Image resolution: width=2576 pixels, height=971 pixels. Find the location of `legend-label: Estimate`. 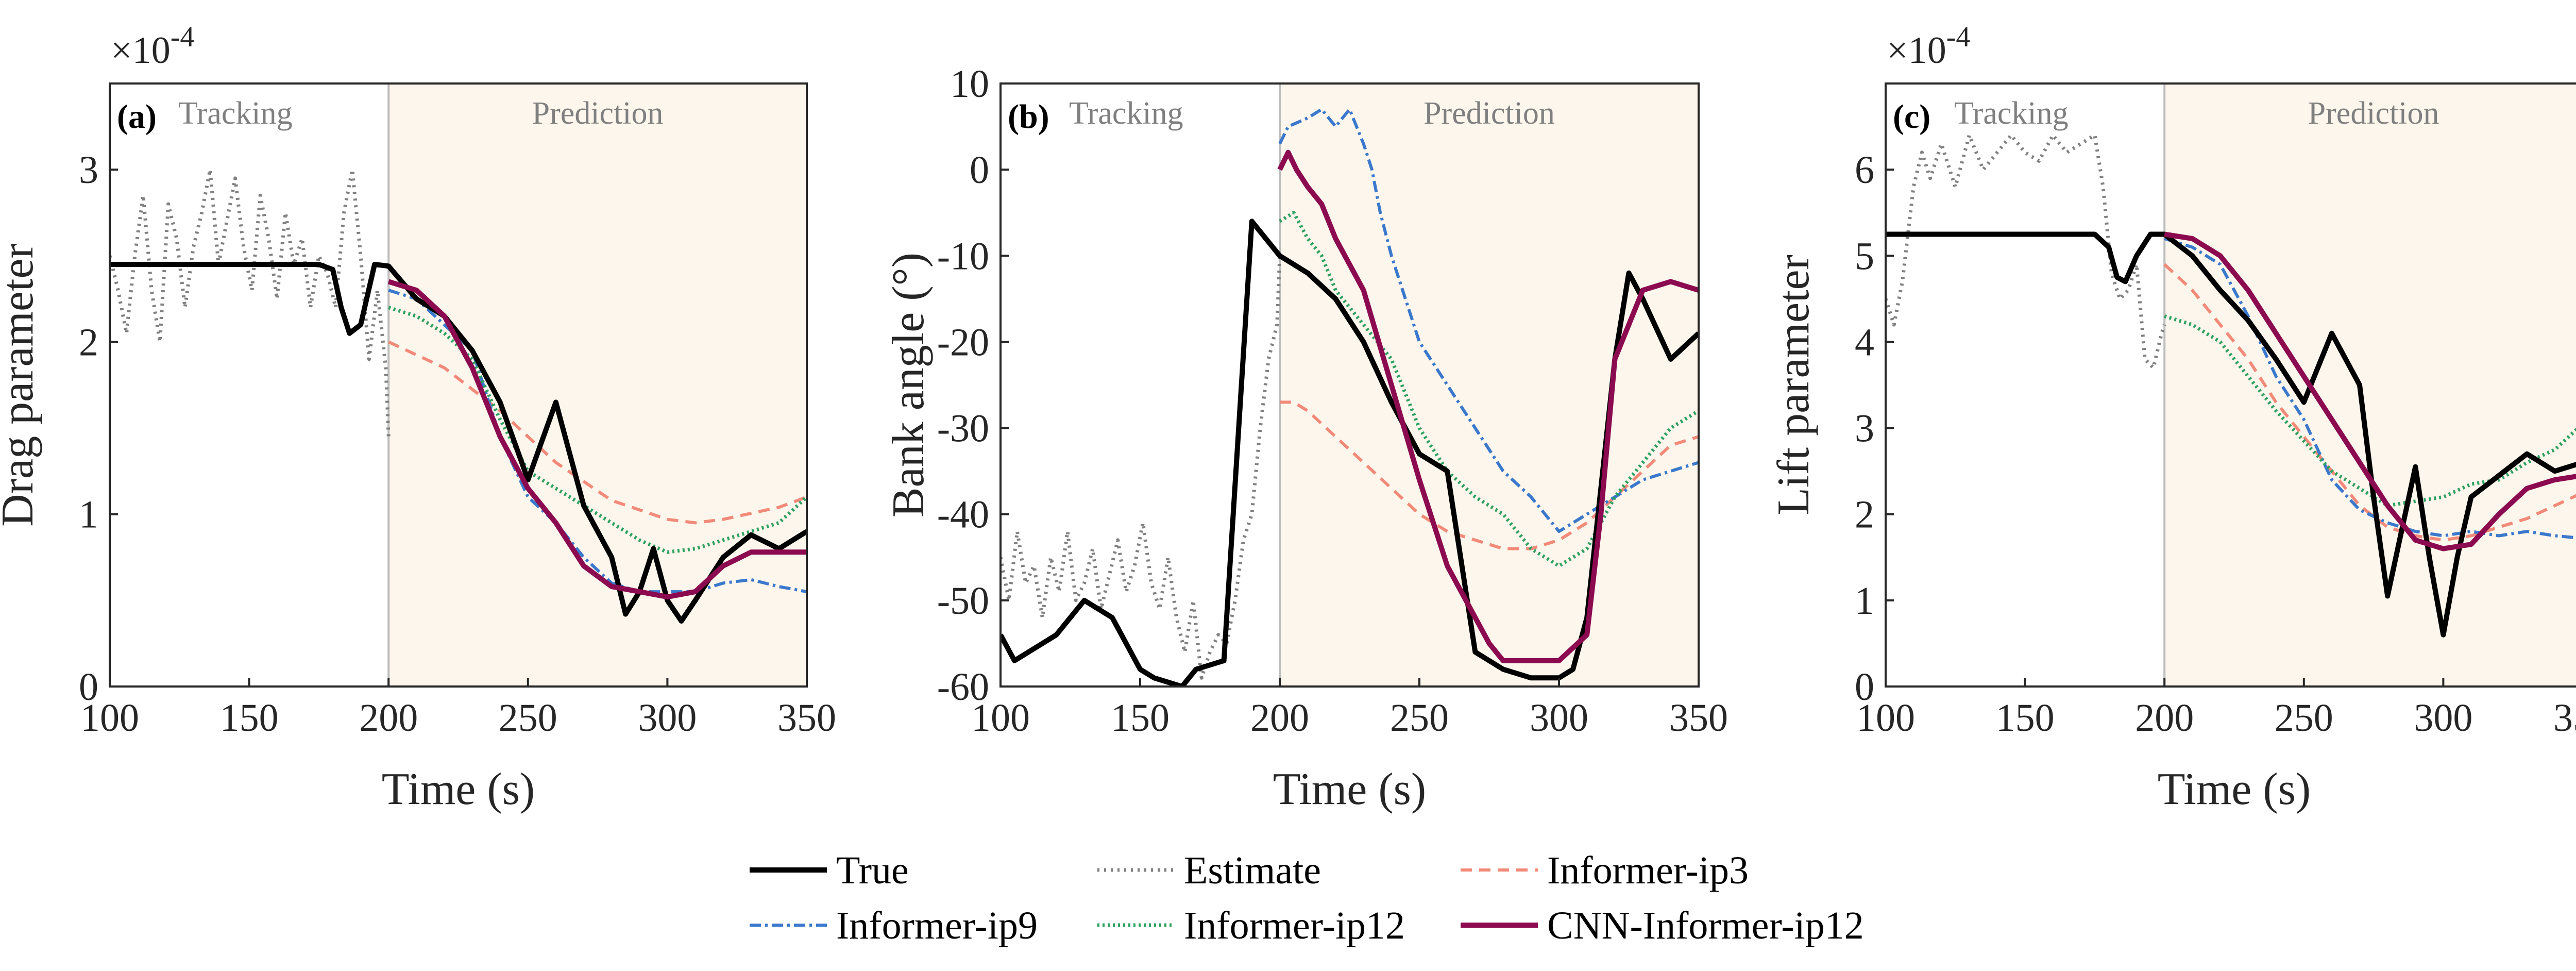

legend-label: Estimate is located at coordinates (1252, 870).